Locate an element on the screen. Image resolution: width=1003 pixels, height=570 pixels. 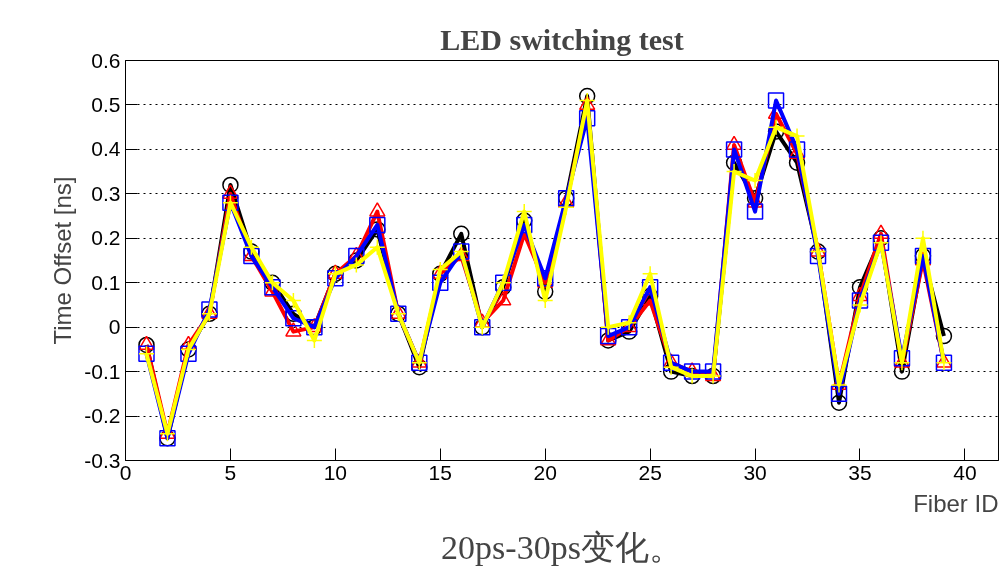
x-tick-label: 20 is located at coordinates (545, 472).